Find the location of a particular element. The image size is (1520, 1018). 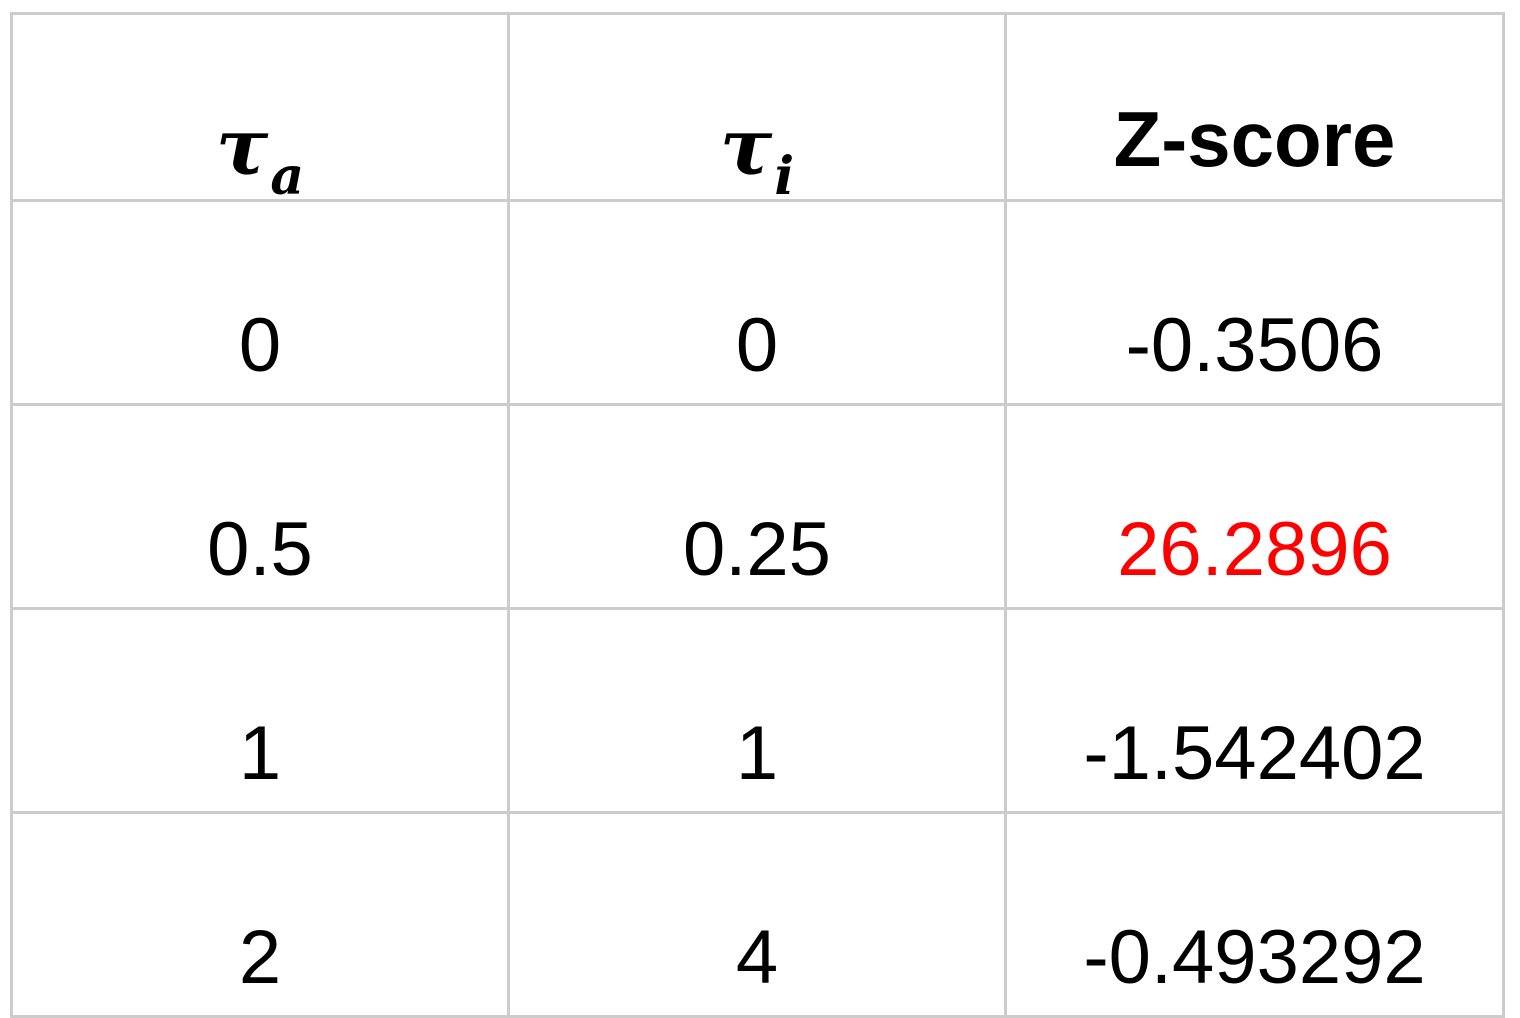

cell-z-score: -1.542402 is located at coordinates (1254, 710).